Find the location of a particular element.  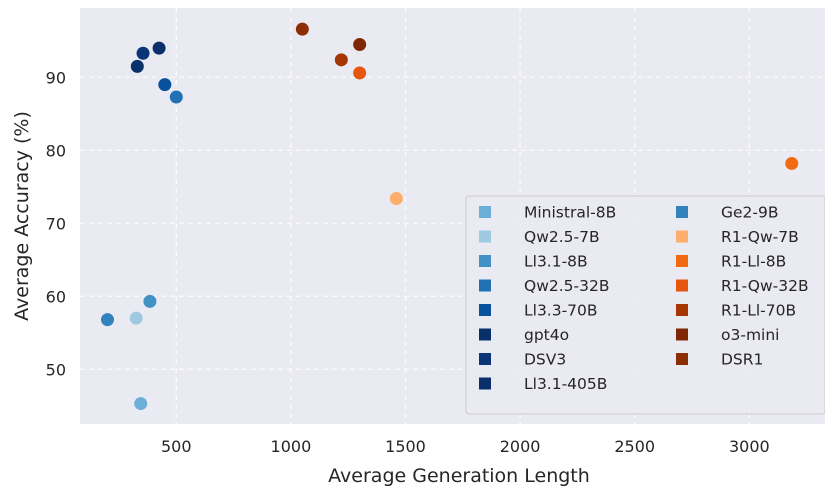

x-tick-label: 1500 is located at coordinates (405, 446).